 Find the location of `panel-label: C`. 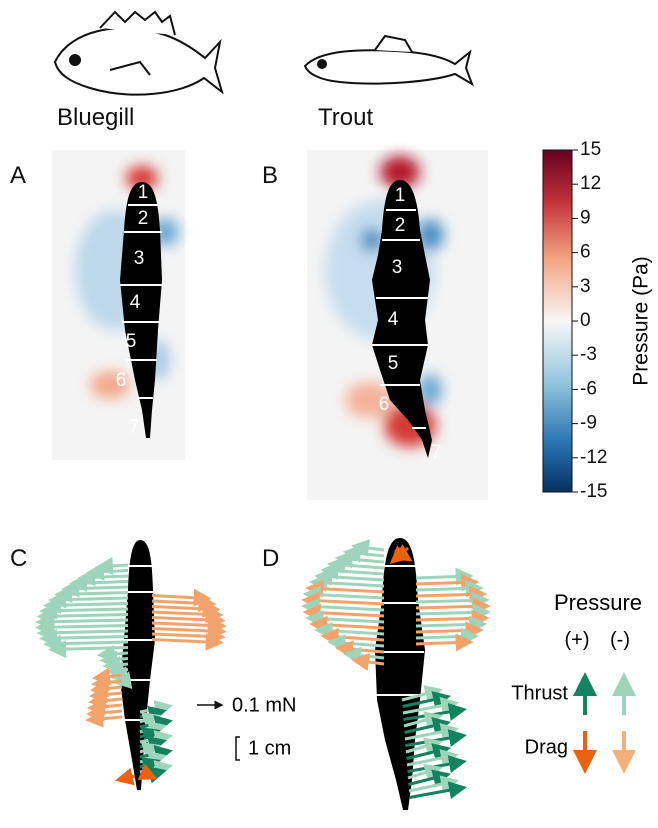

panel-label: C is located at coordinates (18, 558).